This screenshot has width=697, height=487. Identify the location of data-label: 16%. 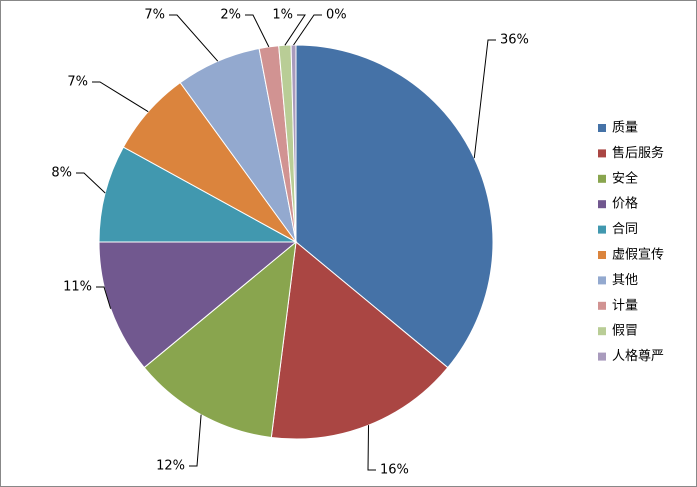
(394, 470).